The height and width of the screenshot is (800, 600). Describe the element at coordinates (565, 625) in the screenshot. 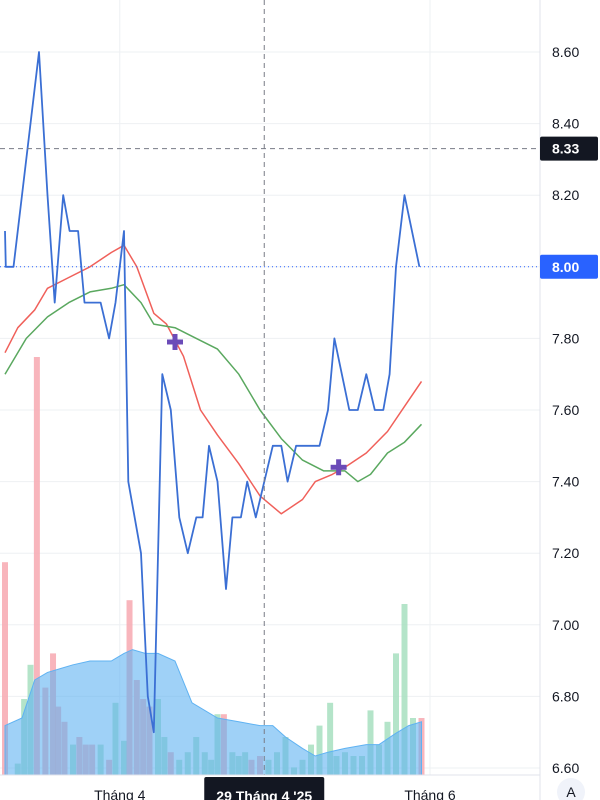

I see `y-tick-label: 7.00` at that location.